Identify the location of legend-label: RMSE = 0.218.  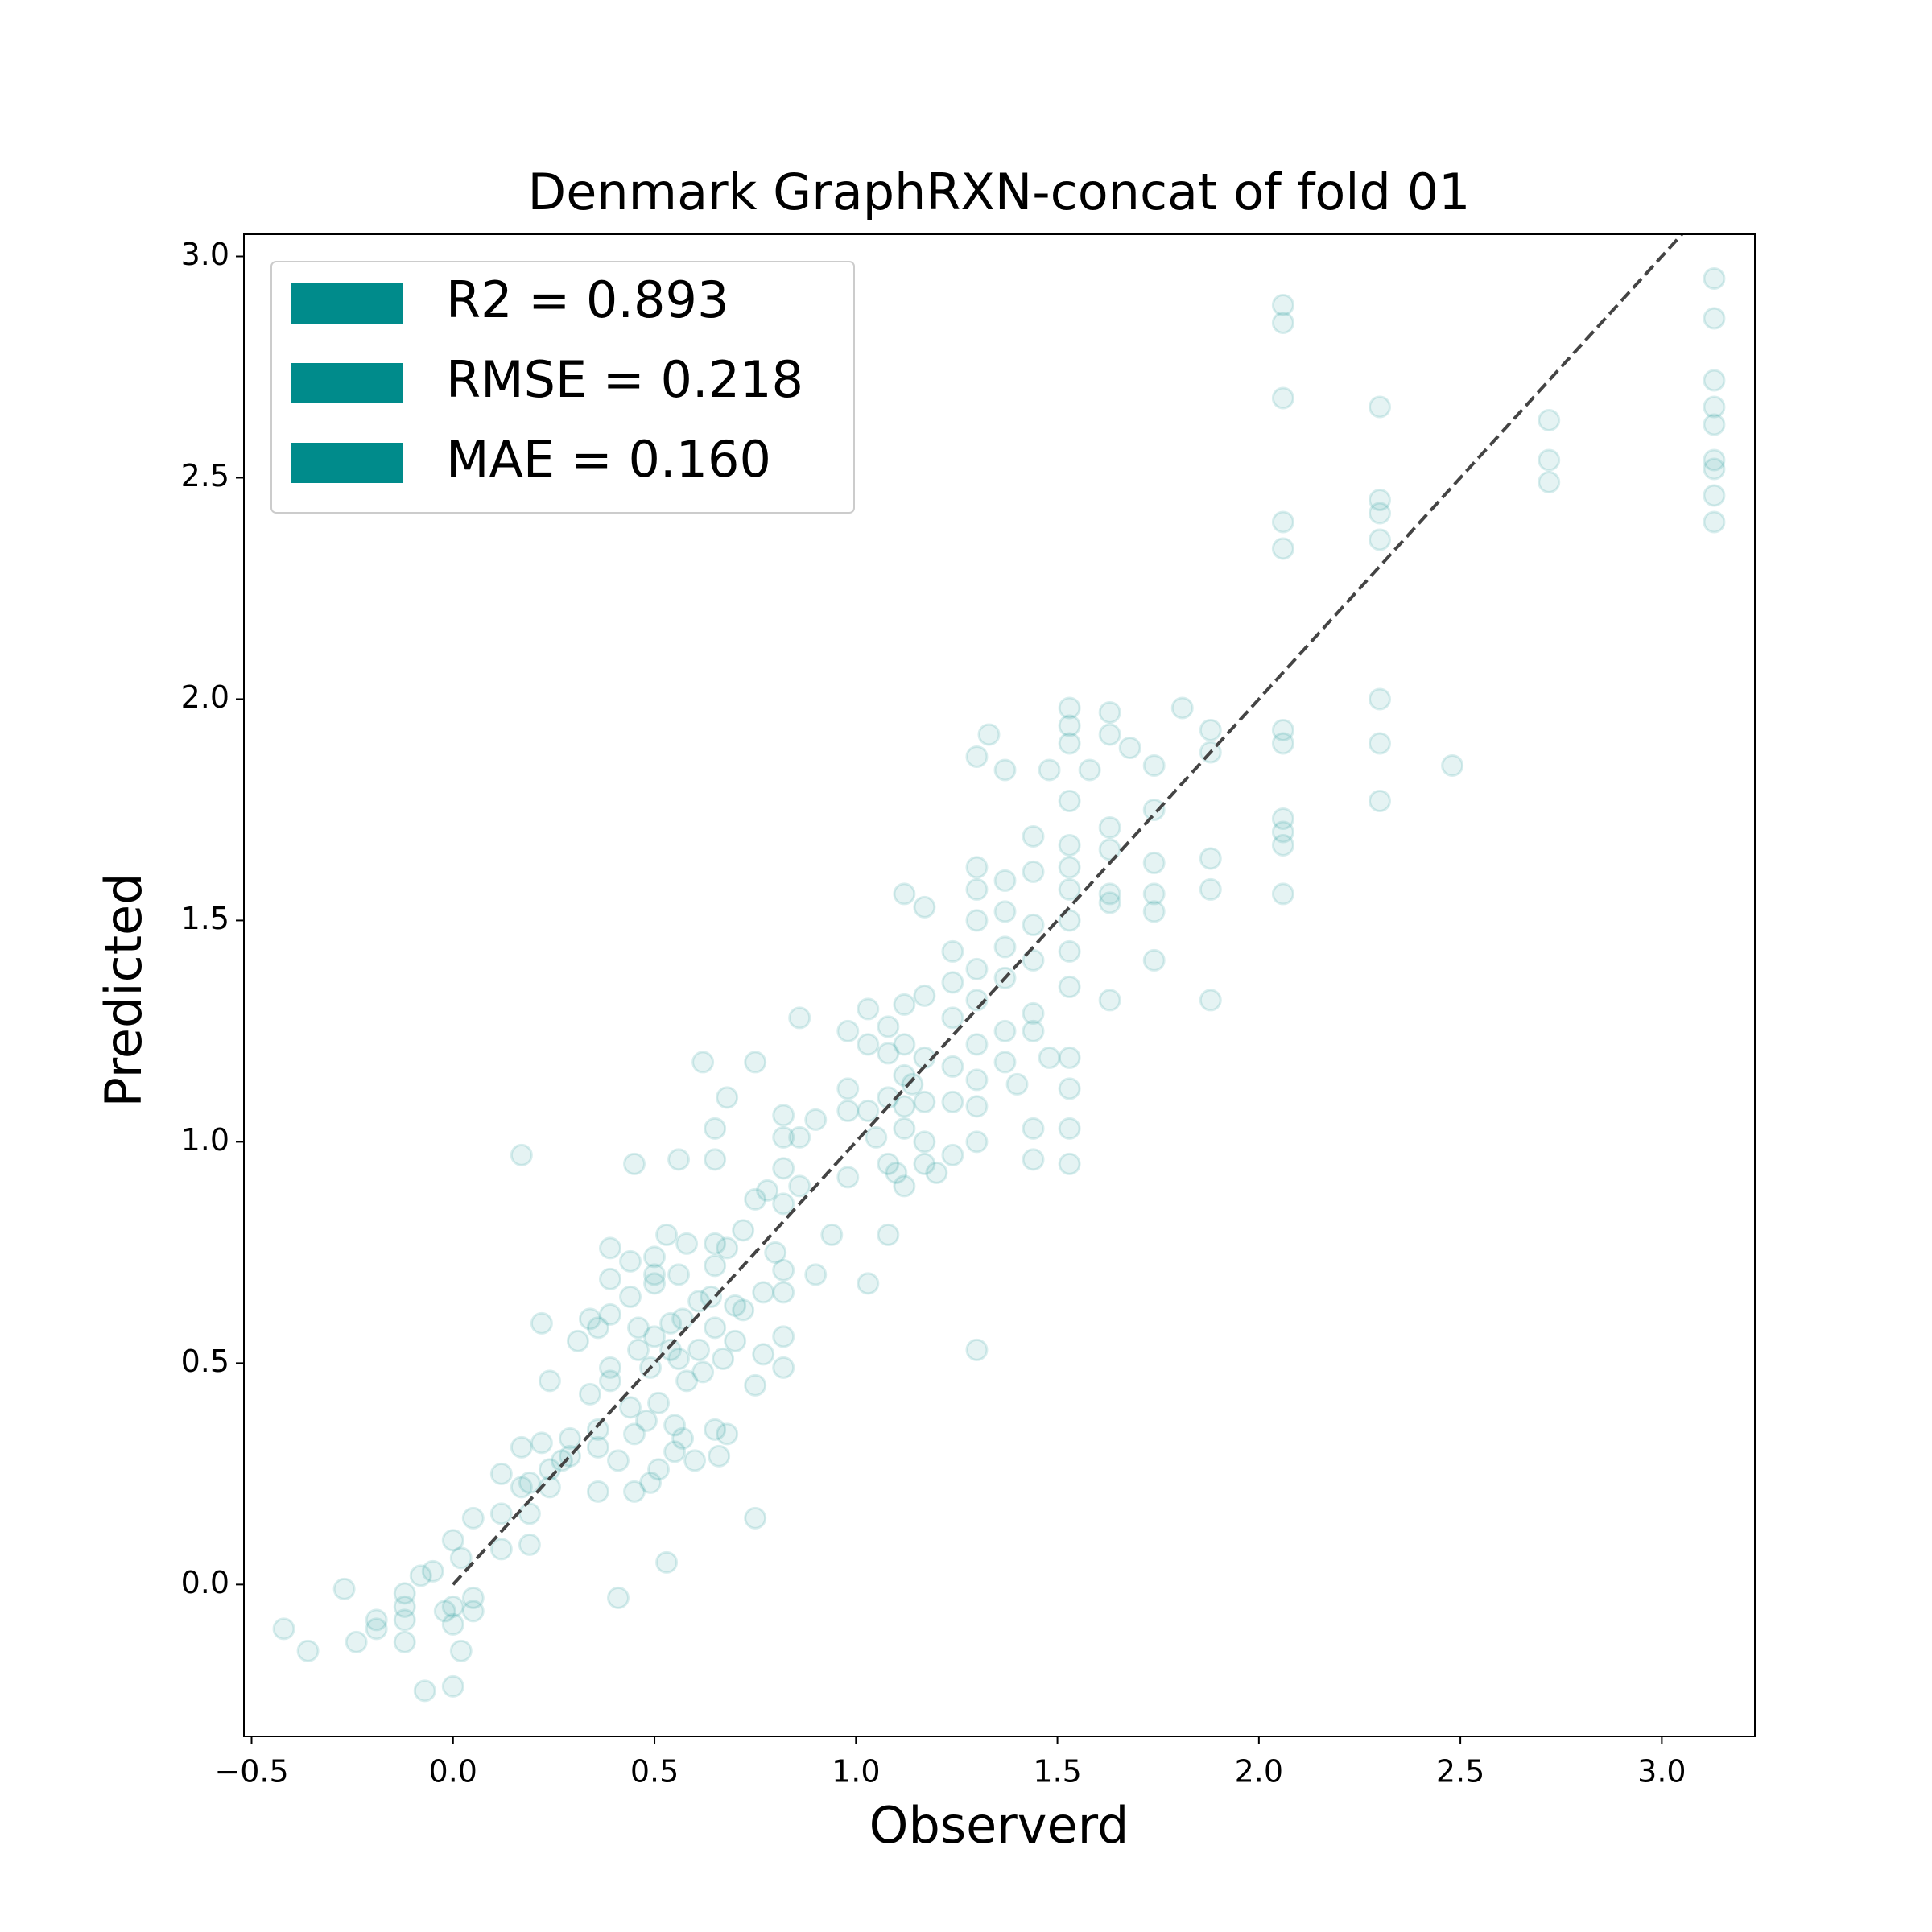
(624, 379).